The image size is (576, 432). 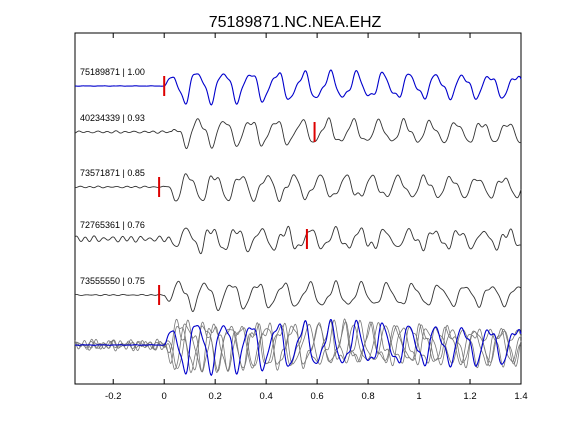 I want to click on stack-overlay, so click(x=298, y=347).